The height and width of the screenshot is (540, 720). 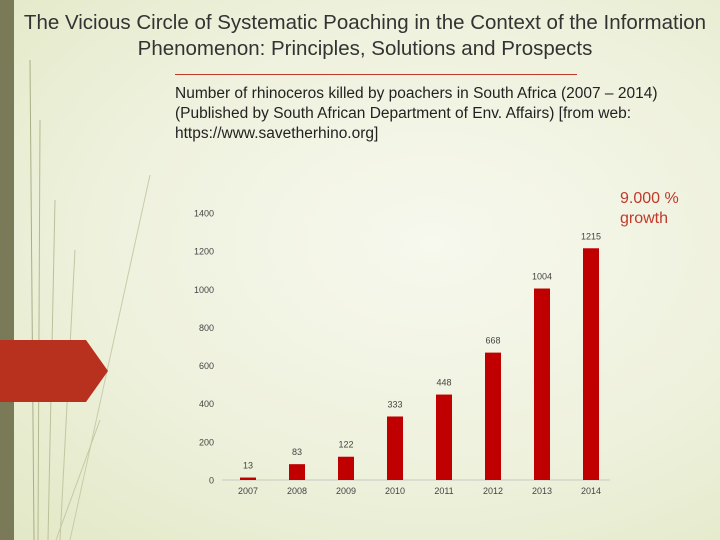 I want to click on x-tick-label: 2008, so click(x=297, y=491).